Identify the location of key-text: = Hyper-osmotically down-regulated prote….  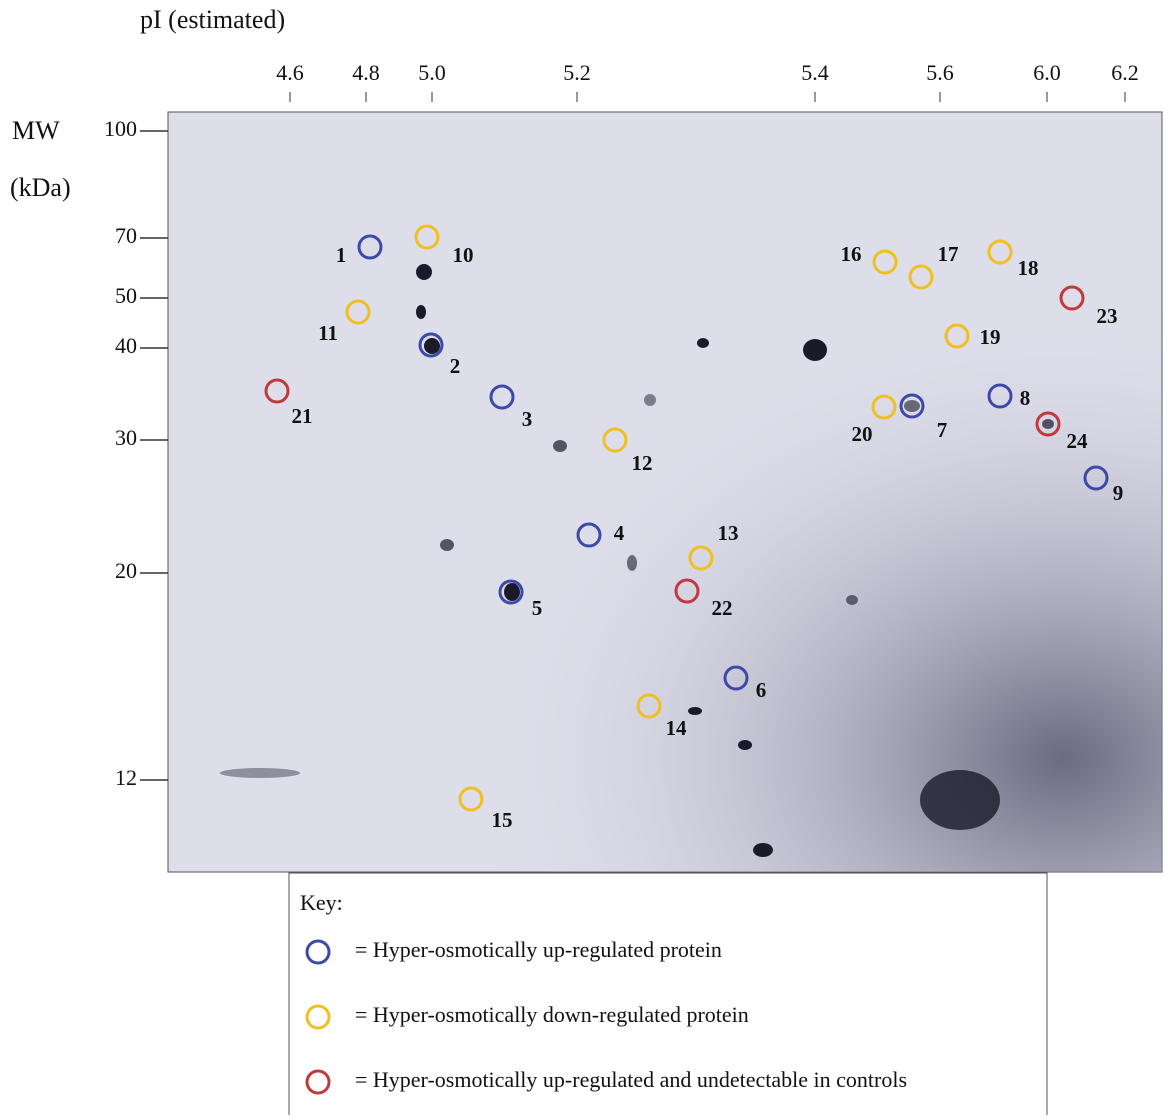
(552, 1014).